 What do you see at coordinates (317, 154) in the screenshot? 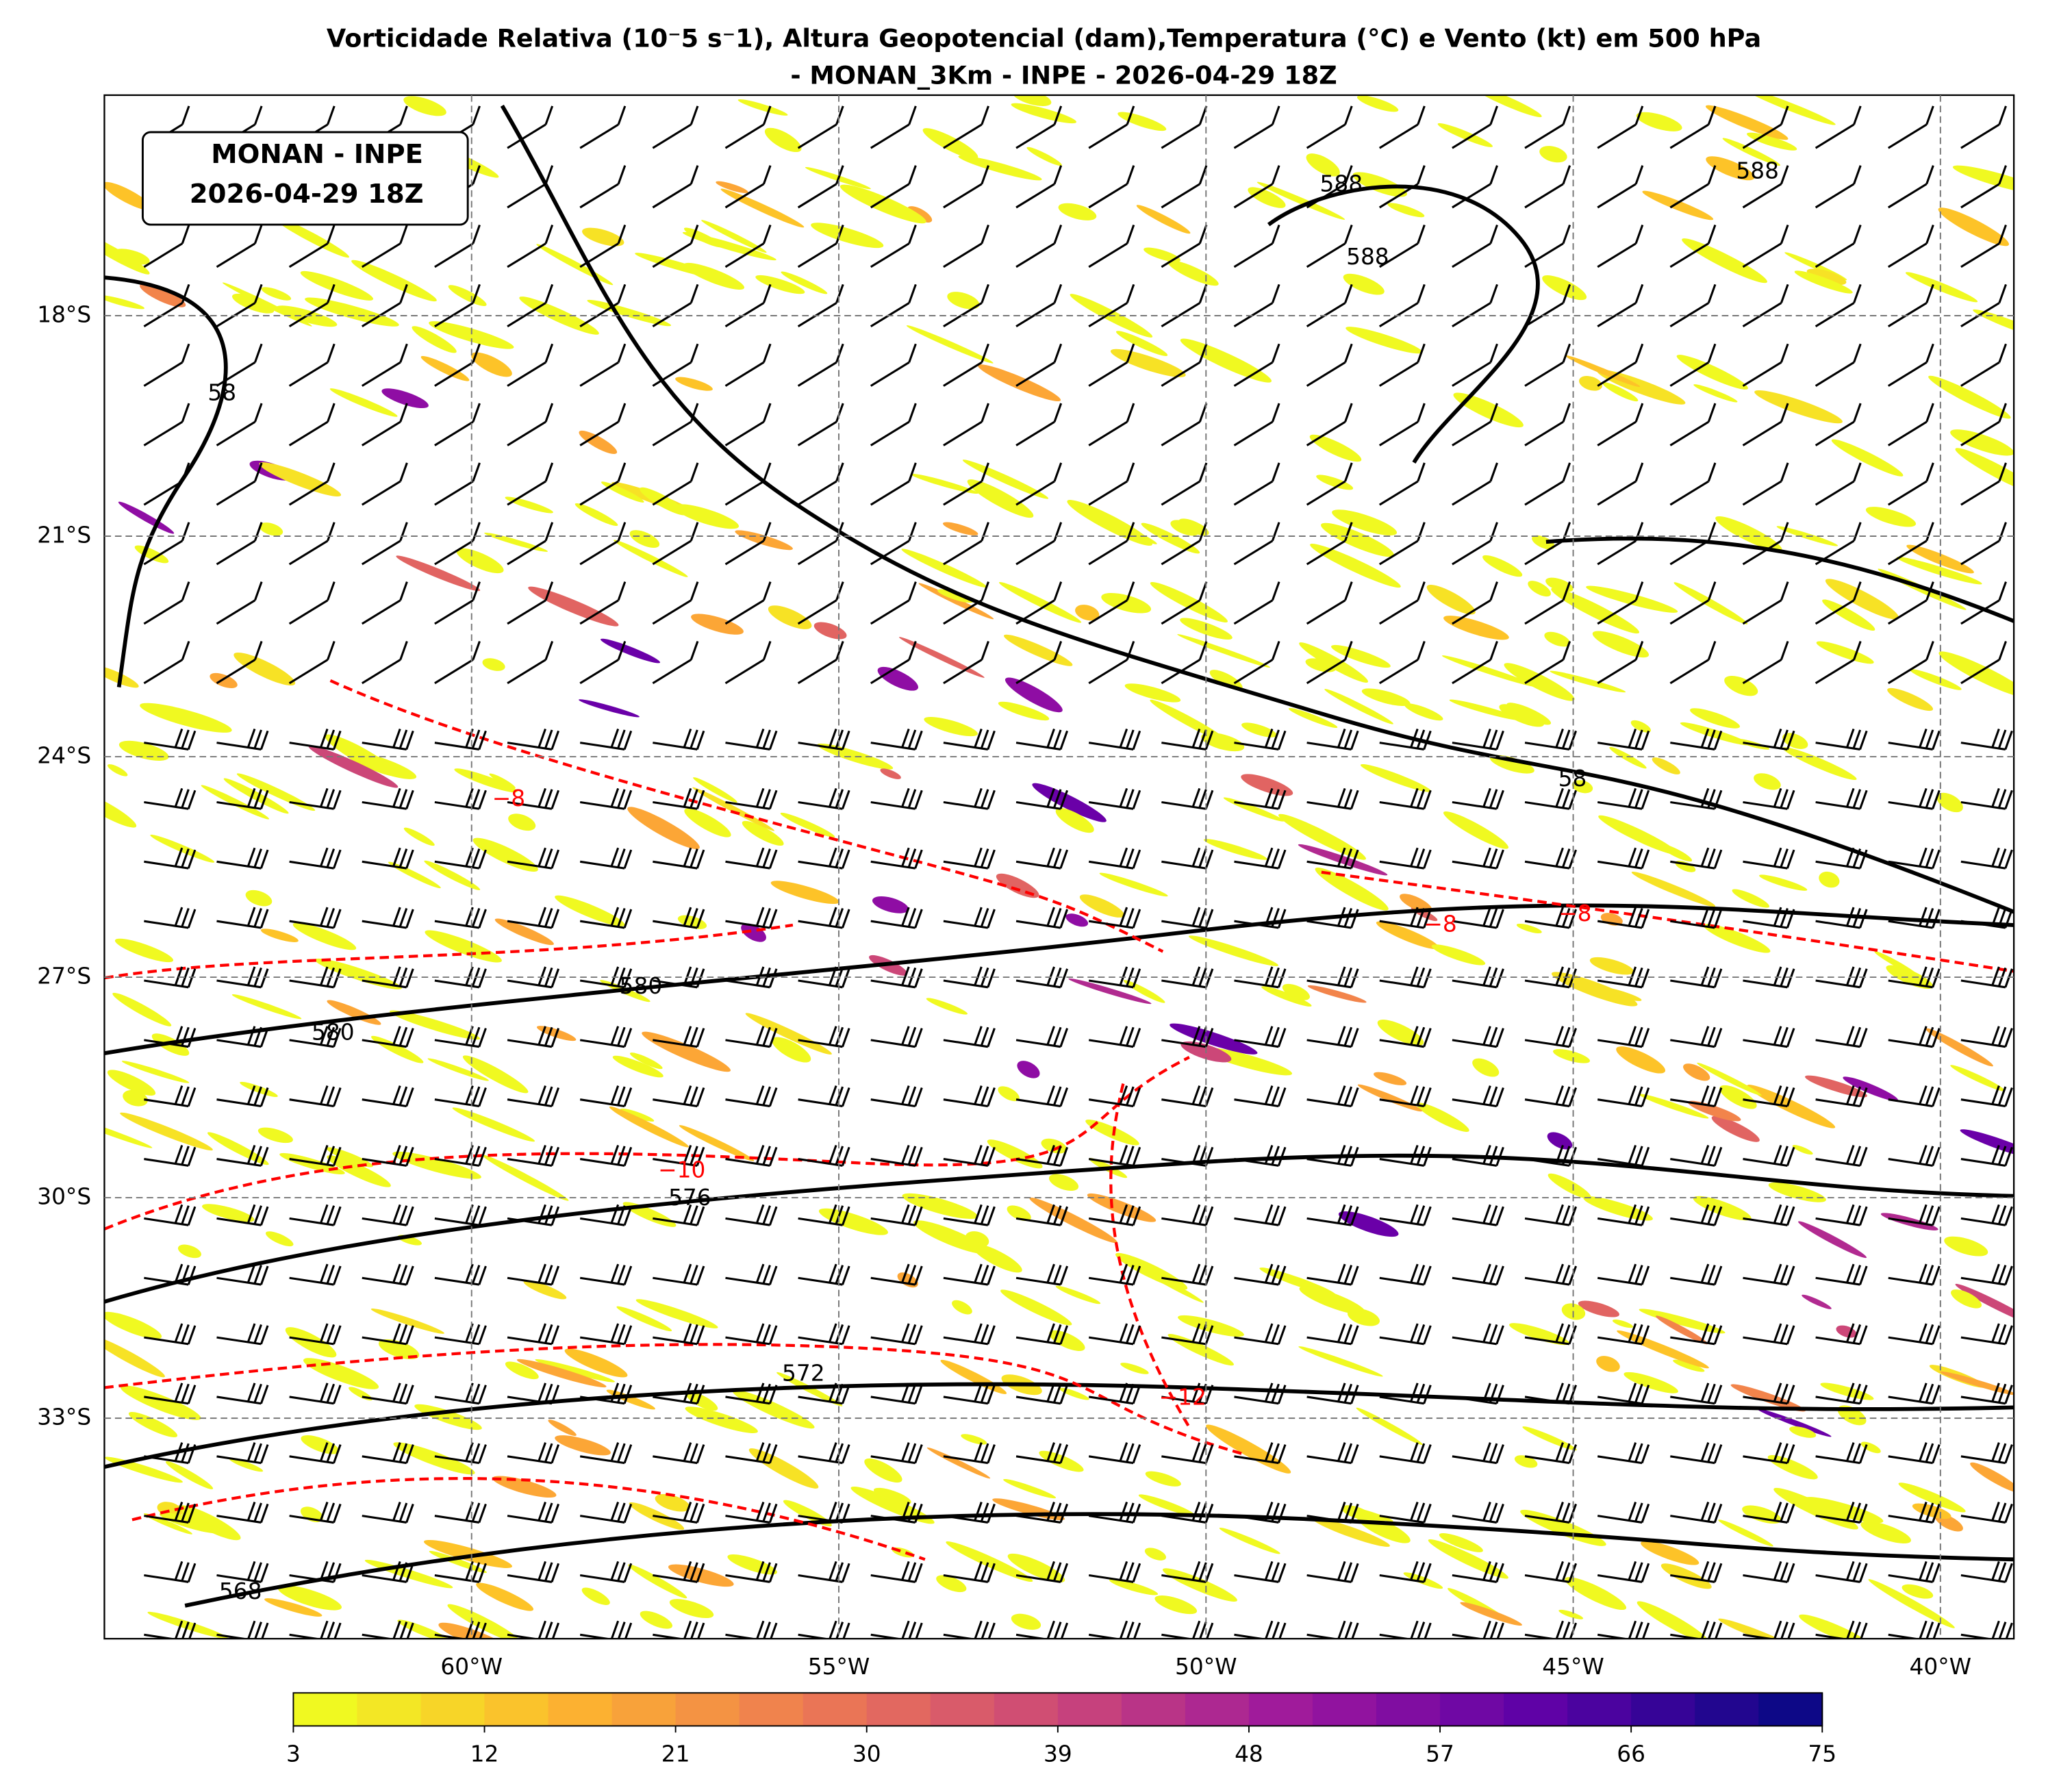
I see `inset-line-1: MONAN - INPE` at bounding box center [317, 154].